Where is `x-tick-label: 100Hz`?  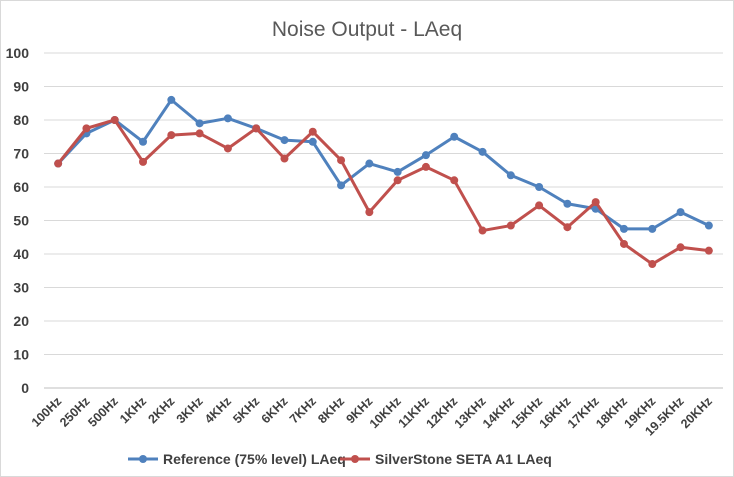 x-tick-label: 100Hz is located at coordinates (46, 411).